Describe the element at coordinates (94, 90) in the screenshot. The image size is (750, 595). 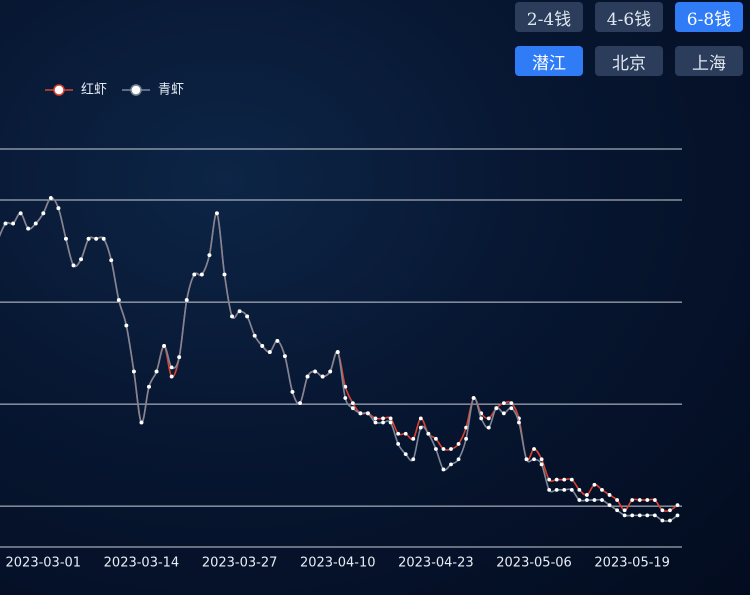
I see `legend-label: 红虾` at that location.